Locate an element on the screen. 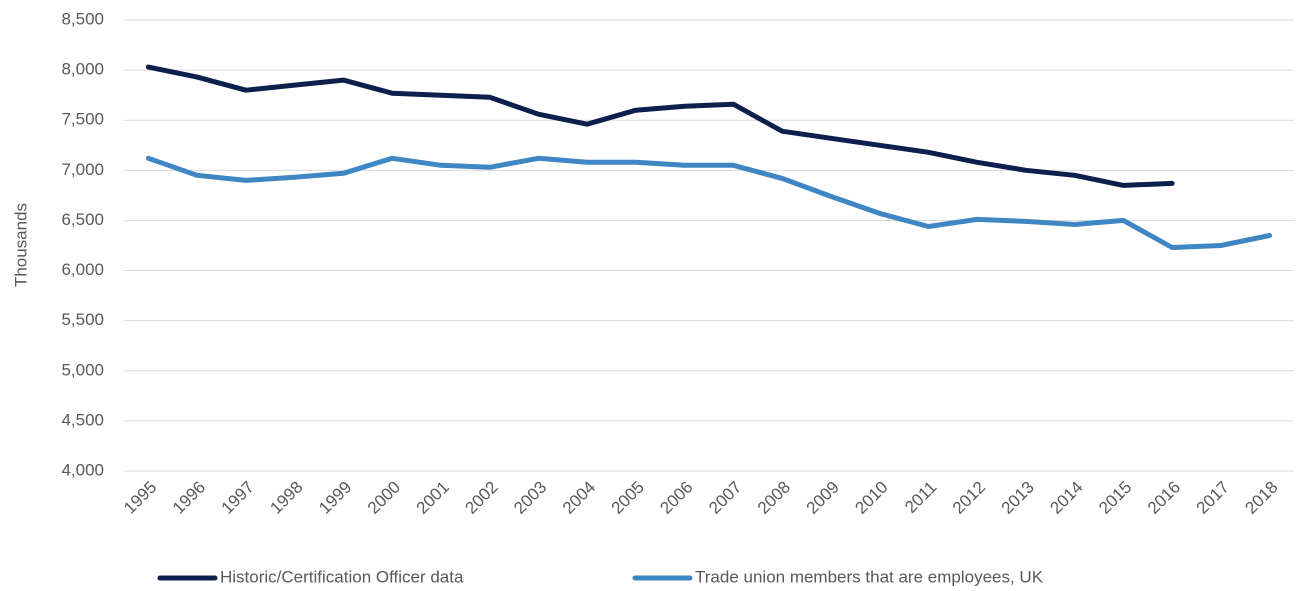 This screenshot has height=591, width=1301. x-tick-label: 2004 is located at coordinates (579, 498).